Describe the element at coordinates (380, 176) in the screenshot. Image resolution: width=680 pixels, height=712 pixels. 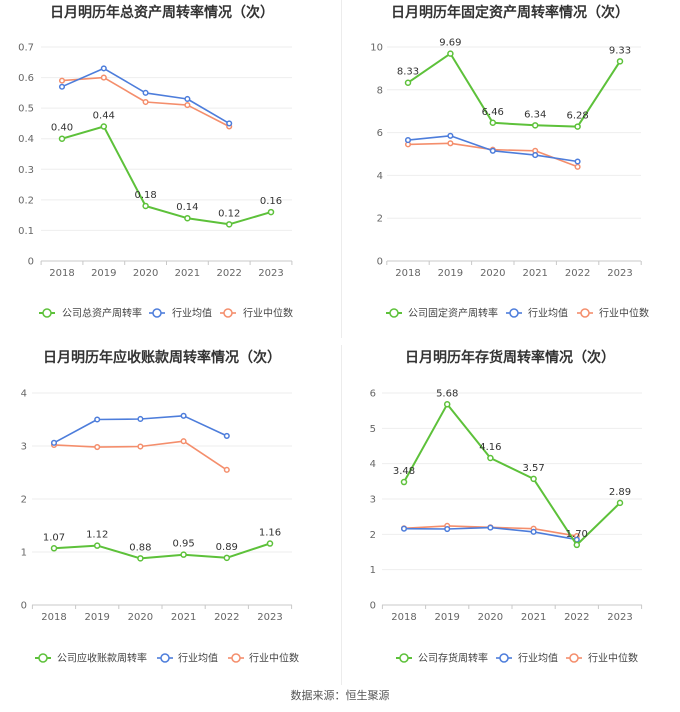
I see `y-tick-label: 4` at that location.